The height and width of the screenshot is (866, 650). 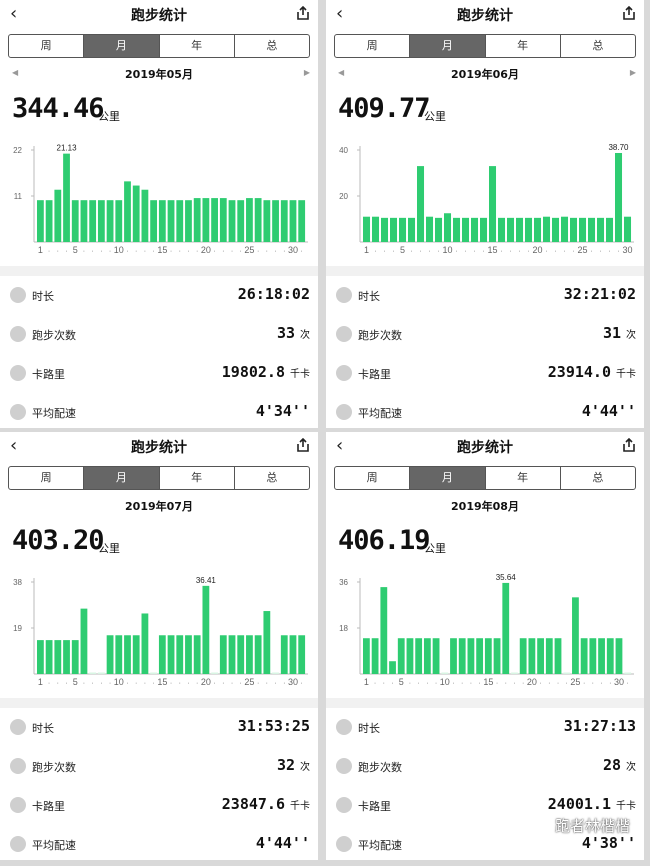 I want to click on stat-value: 26:18:02, so click(x=274, y=294).